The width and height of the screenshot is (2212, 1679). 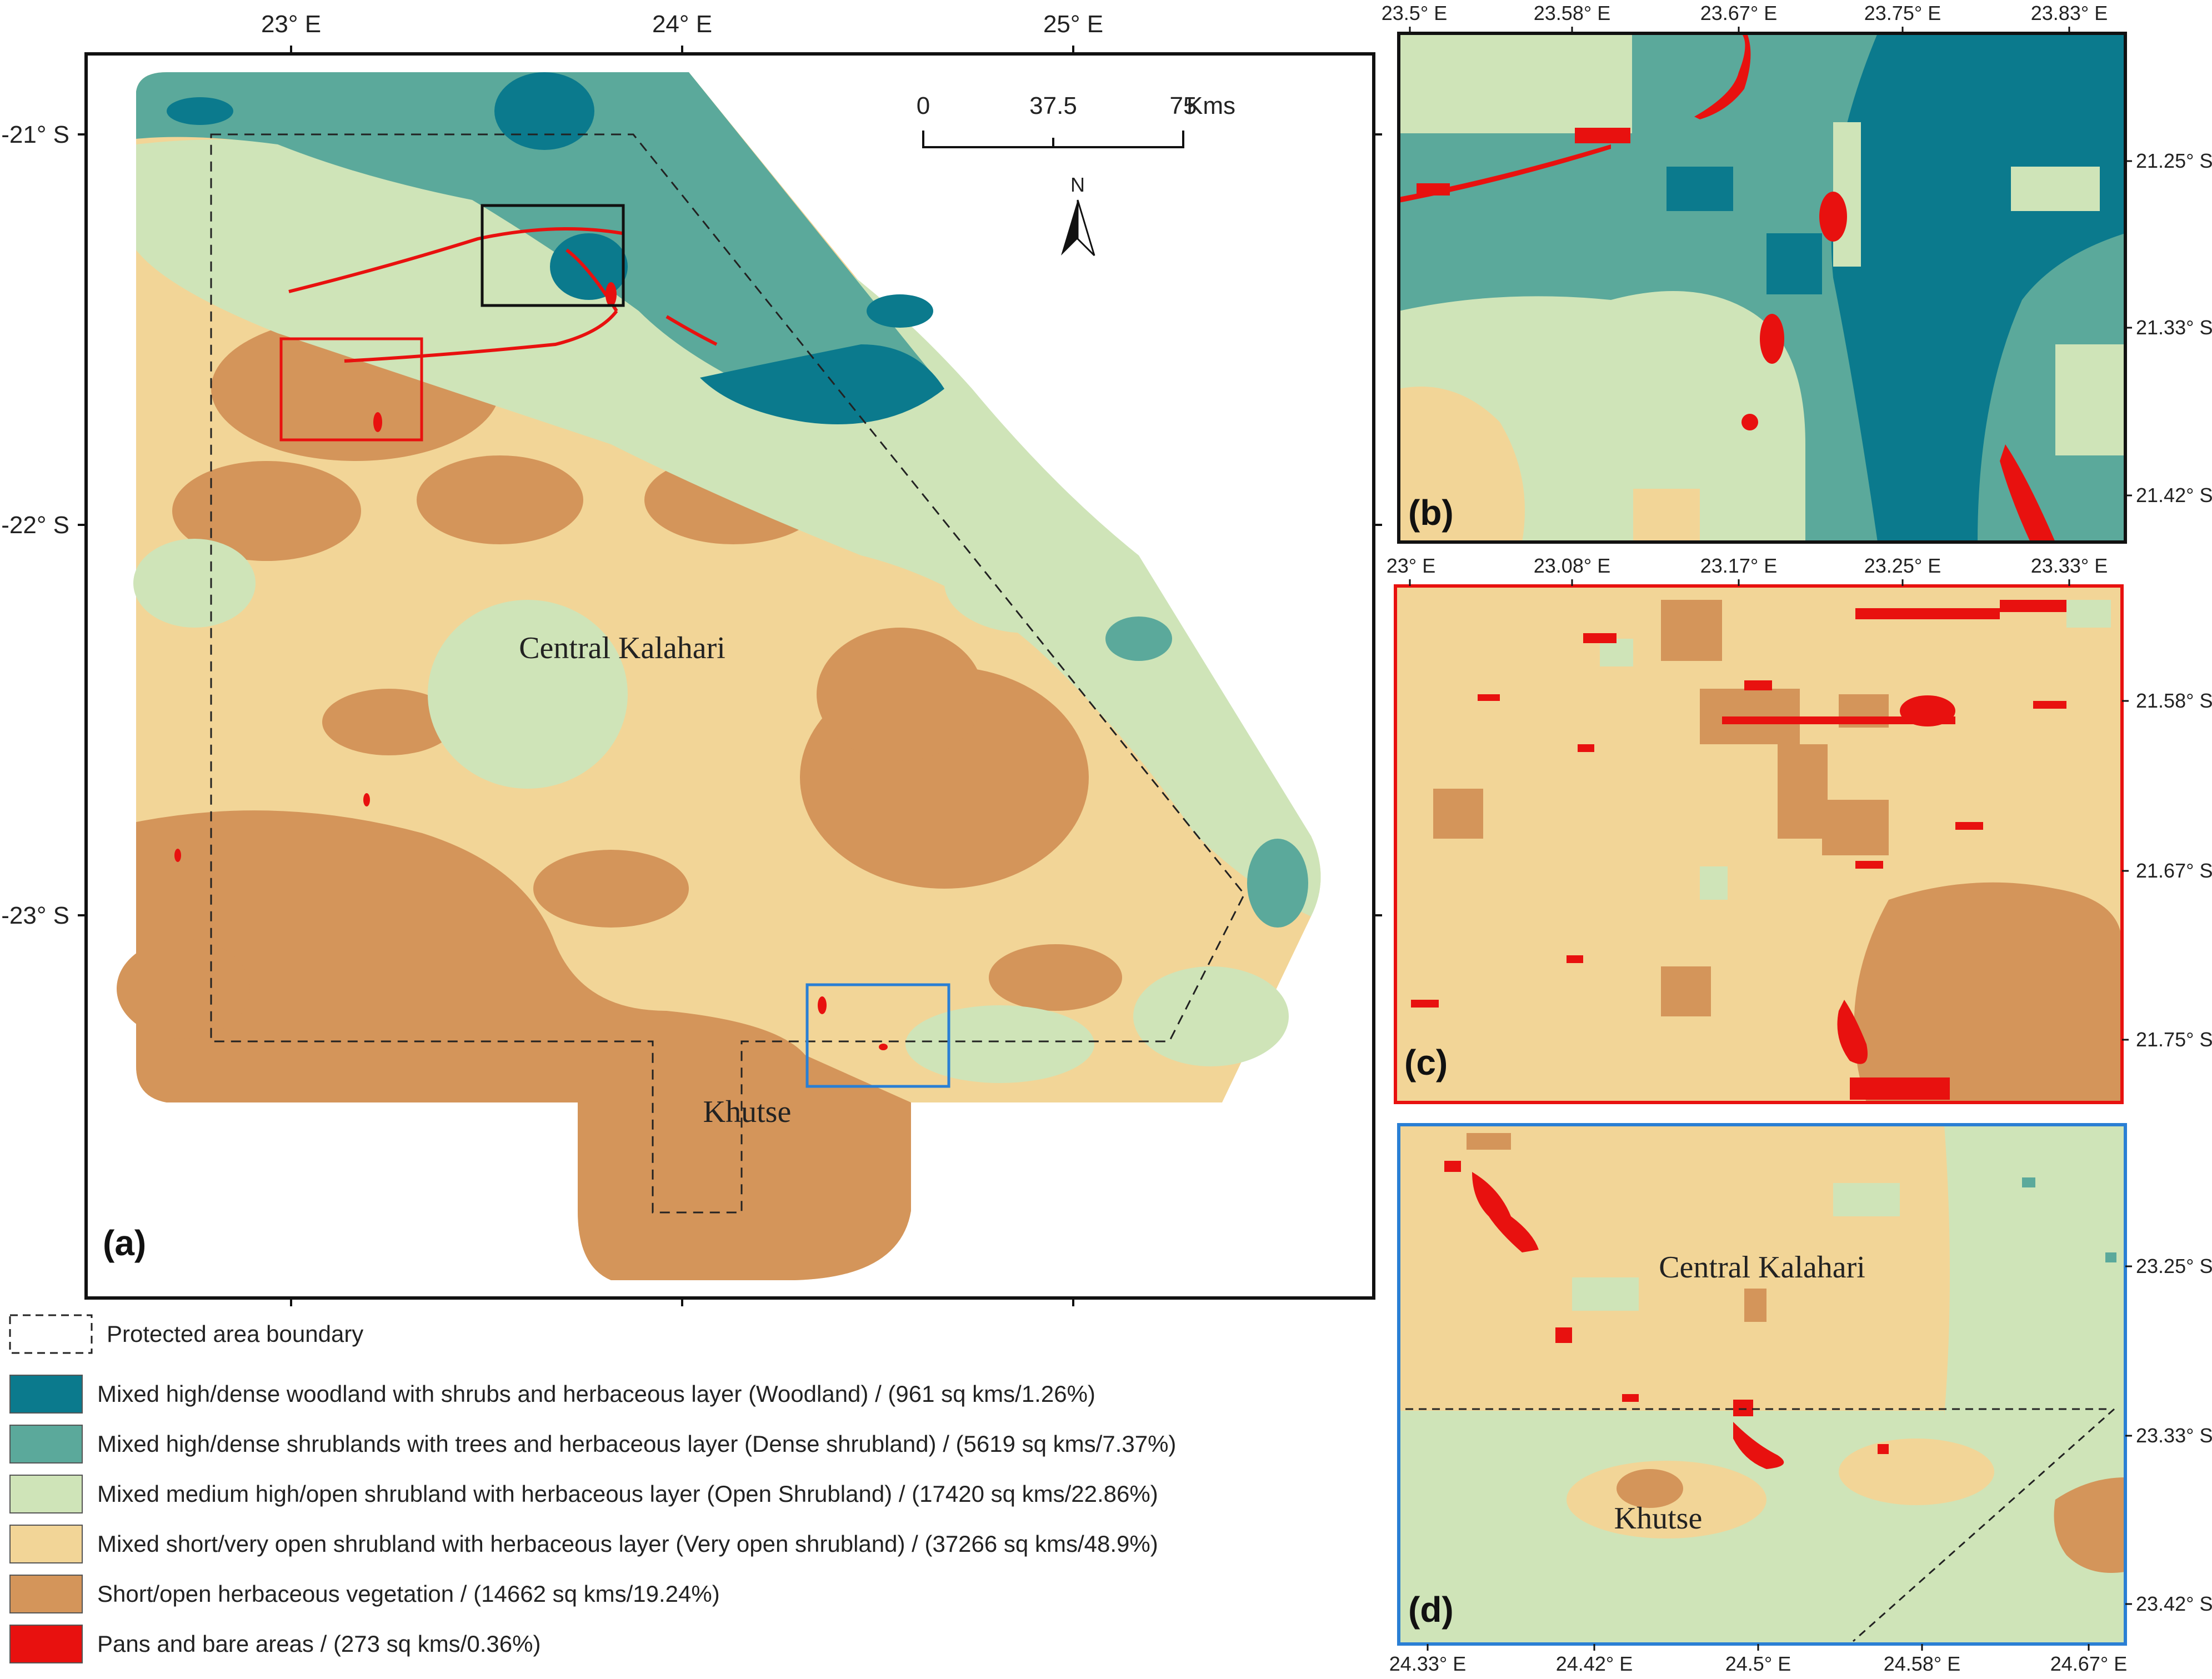 I want to click on panel-d-place-khutse: Khutse, so click(x=1658, y=1518).